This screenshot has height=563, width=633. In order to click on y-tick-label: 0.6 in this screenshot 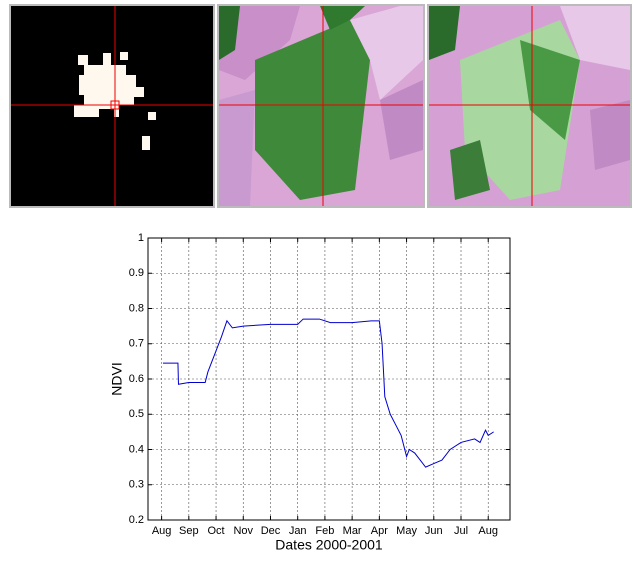, I will do `click(136, 379)`.